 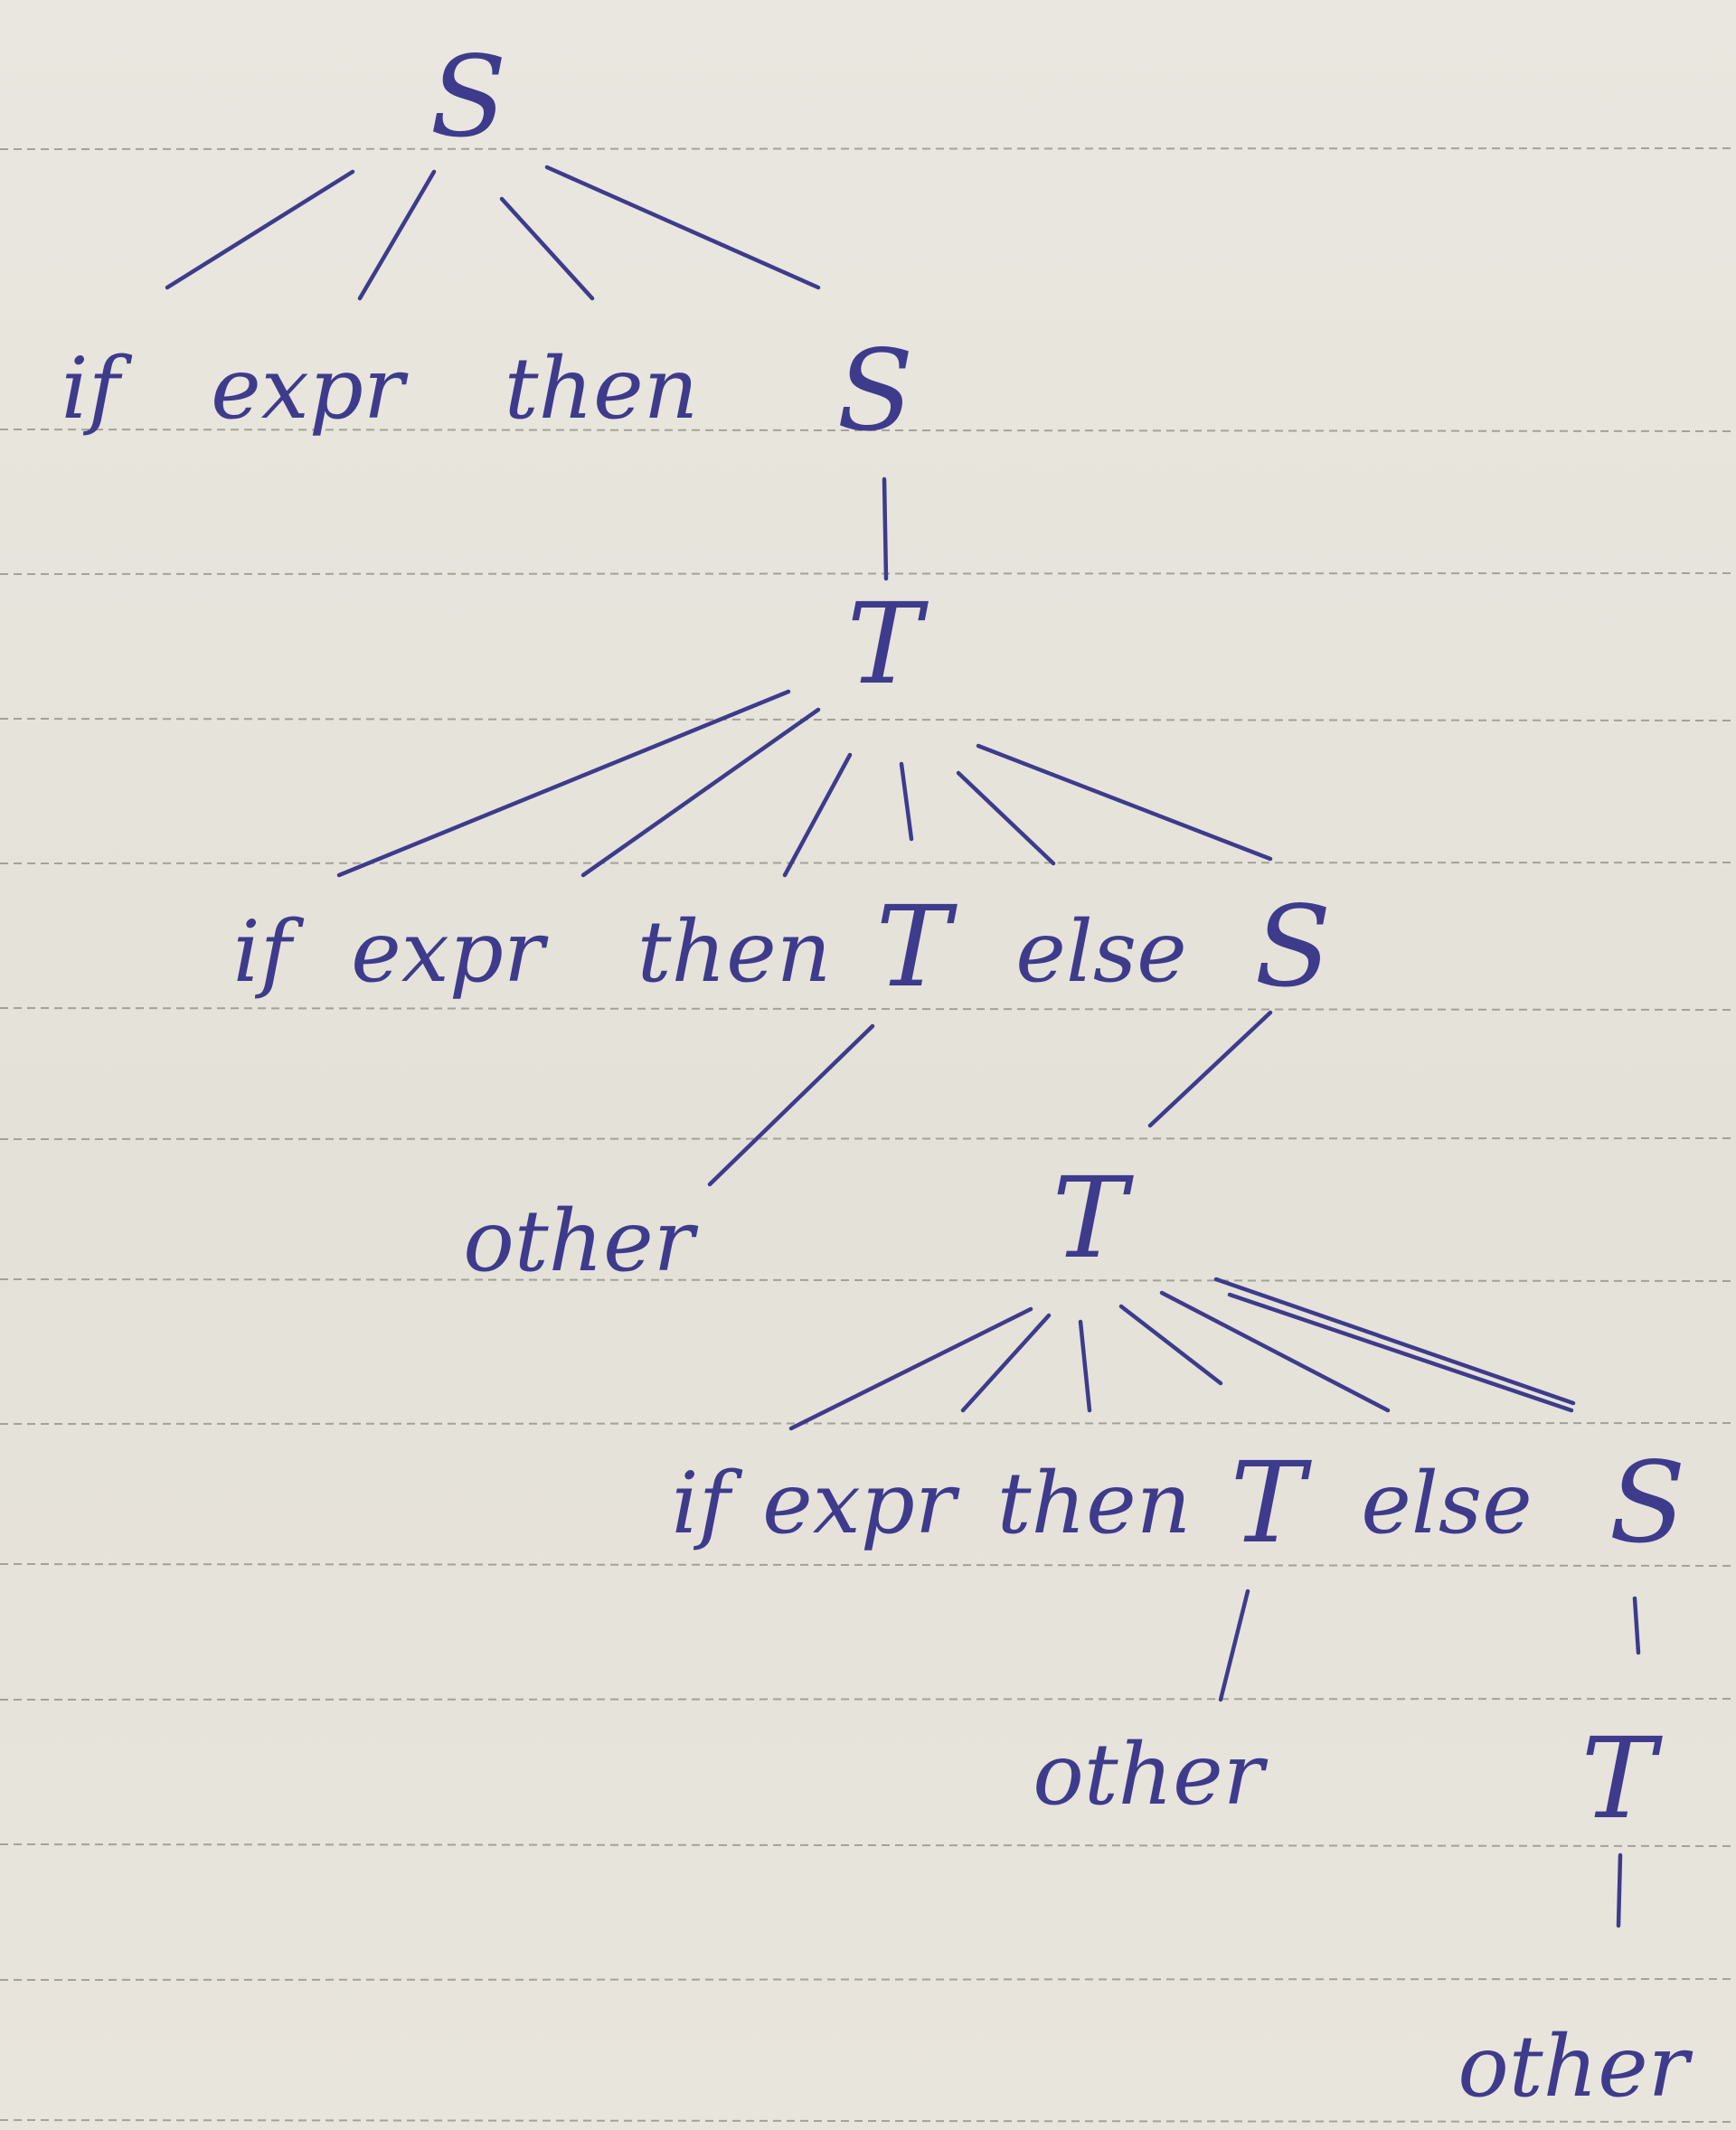 I want to click on edge-t5-other3, so click(x=1620, y=1890).